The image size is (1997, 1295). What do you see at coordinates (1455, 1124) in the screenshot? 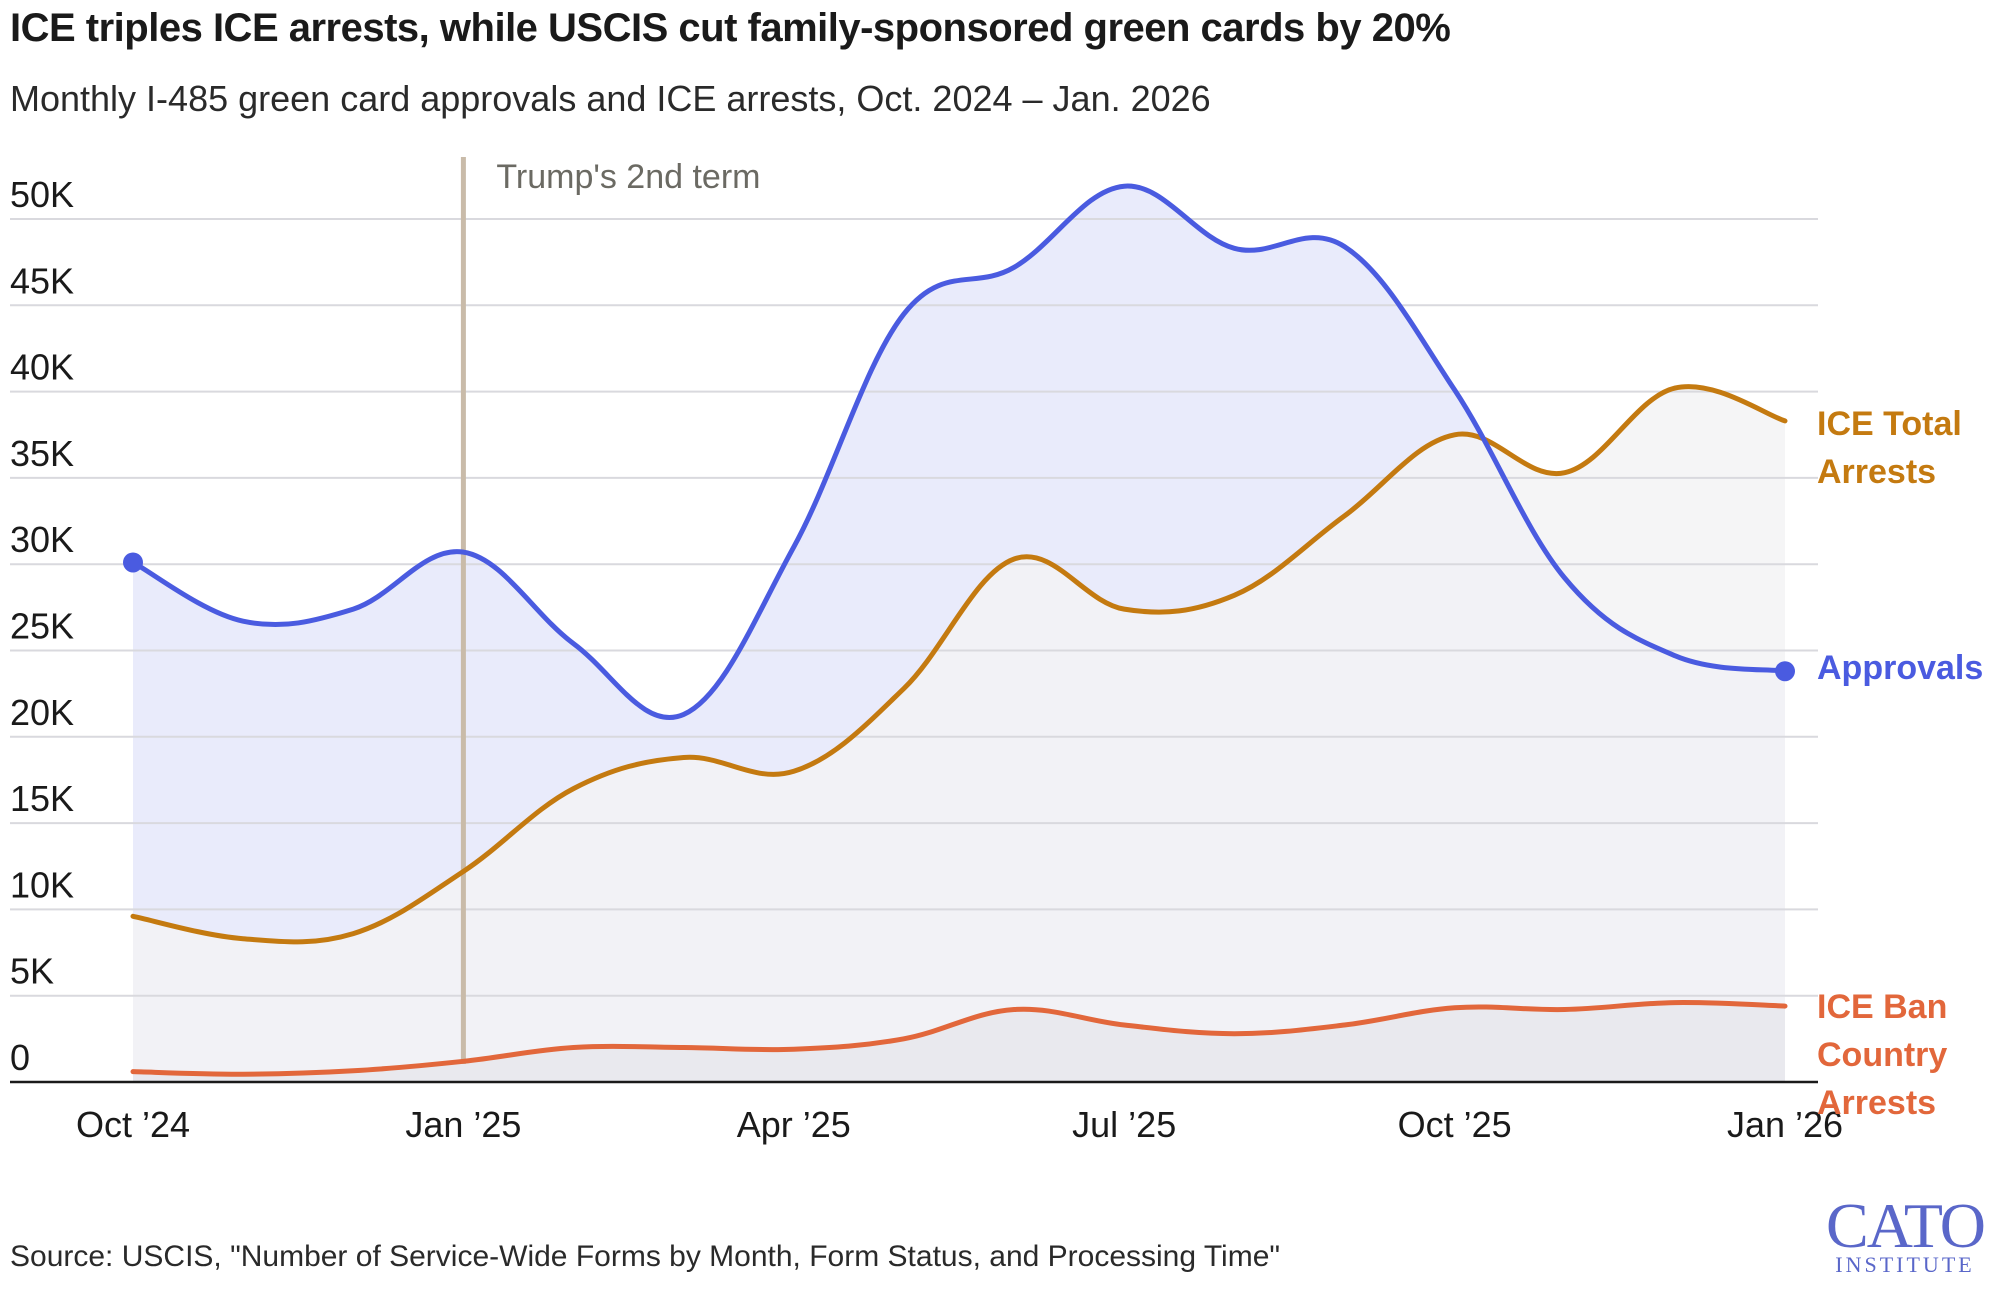
I see `x-tick-label: Oct ’25` at bounding box center [1455, 1124].